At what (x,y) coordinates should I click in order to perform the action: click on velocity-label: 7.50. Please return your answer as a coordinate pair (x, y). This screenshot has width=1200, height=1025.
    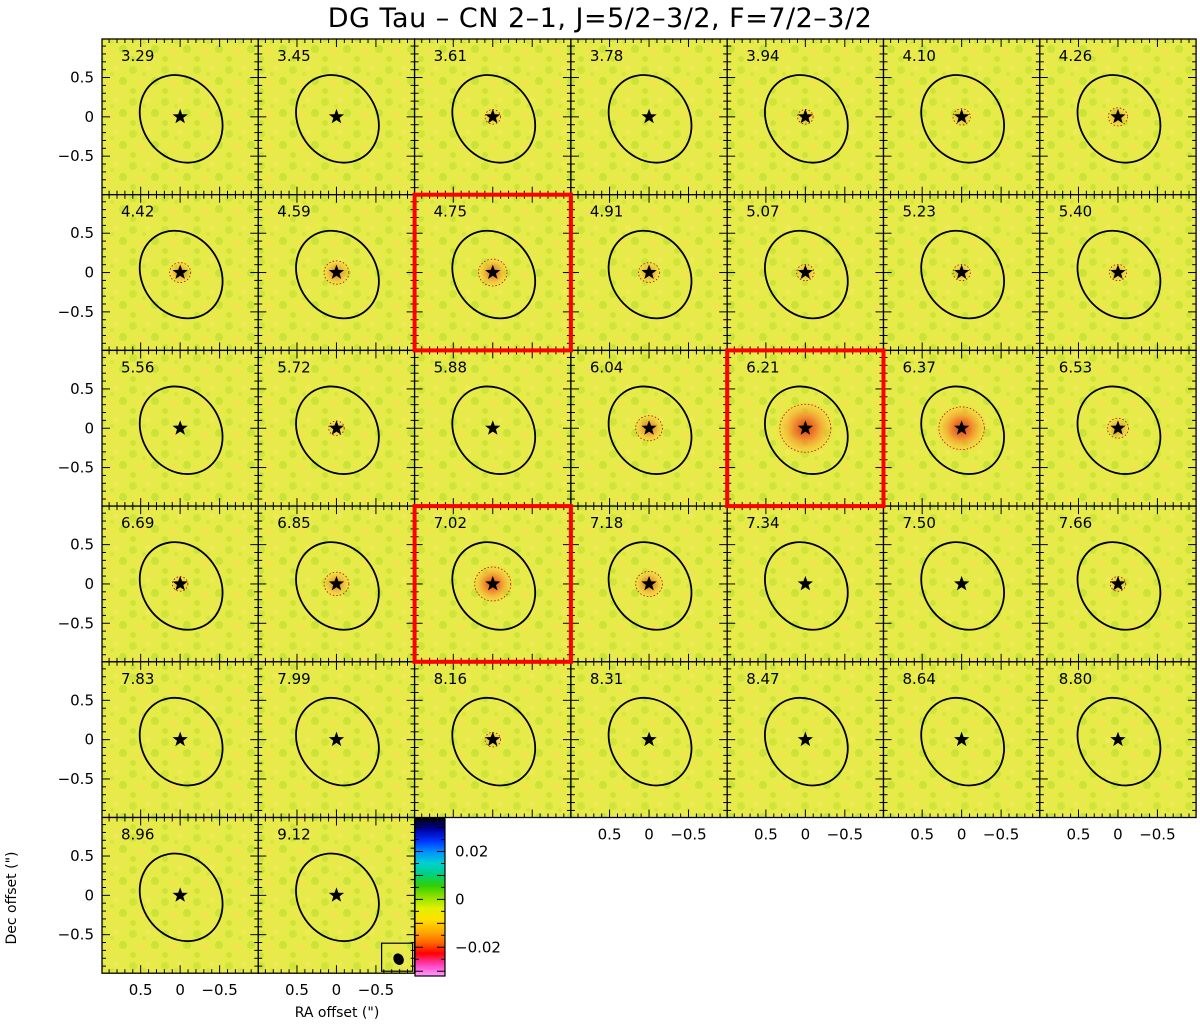
    Looking at the image, I should click on (919, 523).